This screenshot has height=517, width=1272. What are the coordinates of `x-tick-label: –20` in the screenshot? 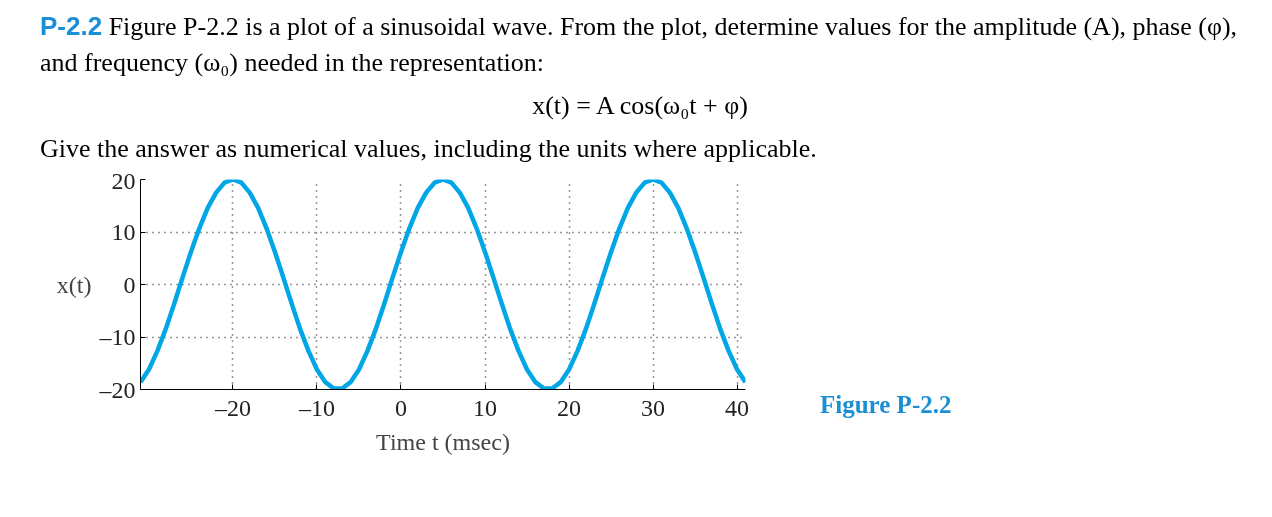 It's located at (232, 407).